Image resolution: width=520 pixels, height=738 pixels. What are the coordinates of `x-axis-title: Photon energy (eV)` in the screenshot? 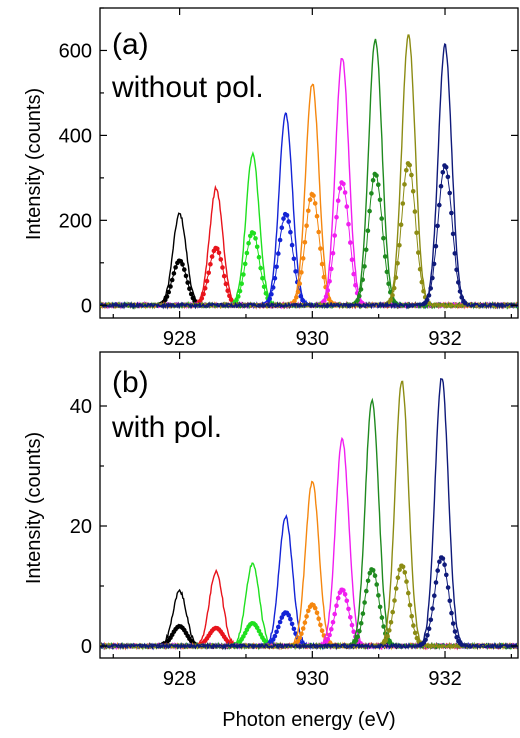 It's located at (308, 720).